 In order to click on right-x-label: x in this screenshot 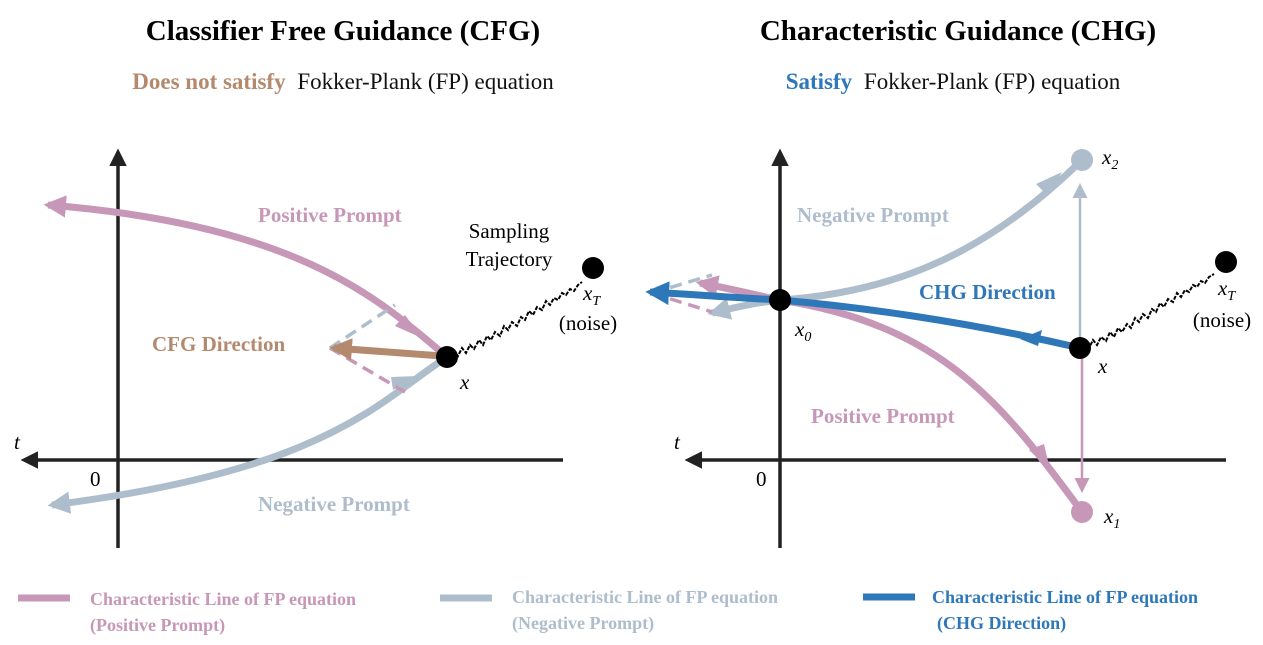, I will do `click(1102, 366)`.